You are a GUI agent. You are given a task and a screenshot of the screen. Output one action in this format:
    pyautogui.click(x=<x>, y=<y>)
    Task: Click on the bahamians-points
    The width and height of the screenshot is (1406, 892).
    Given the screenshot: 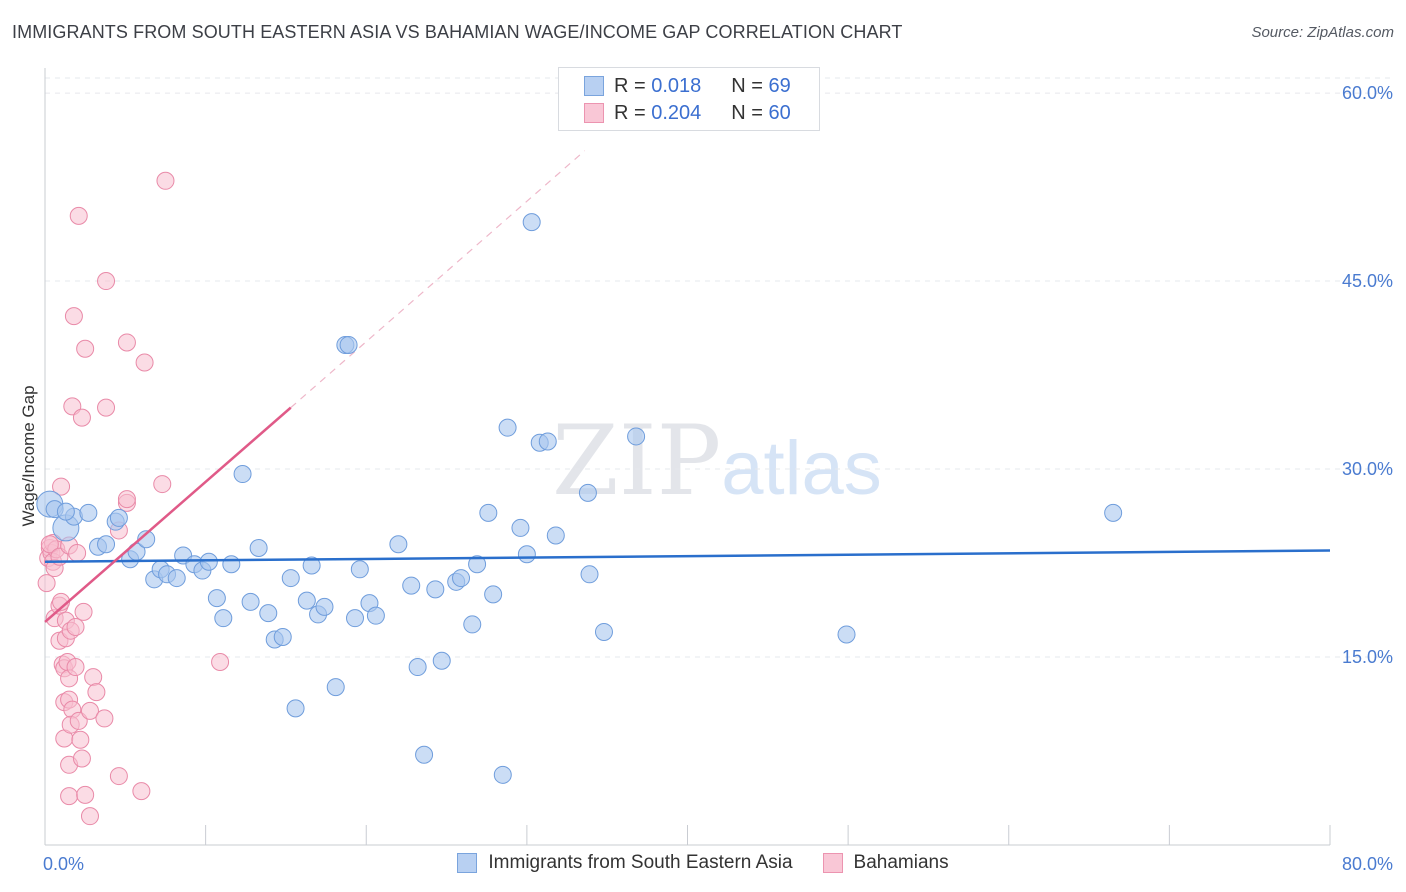 What is the action you would take?
    pyautogui.click(x=133, y=498)
    